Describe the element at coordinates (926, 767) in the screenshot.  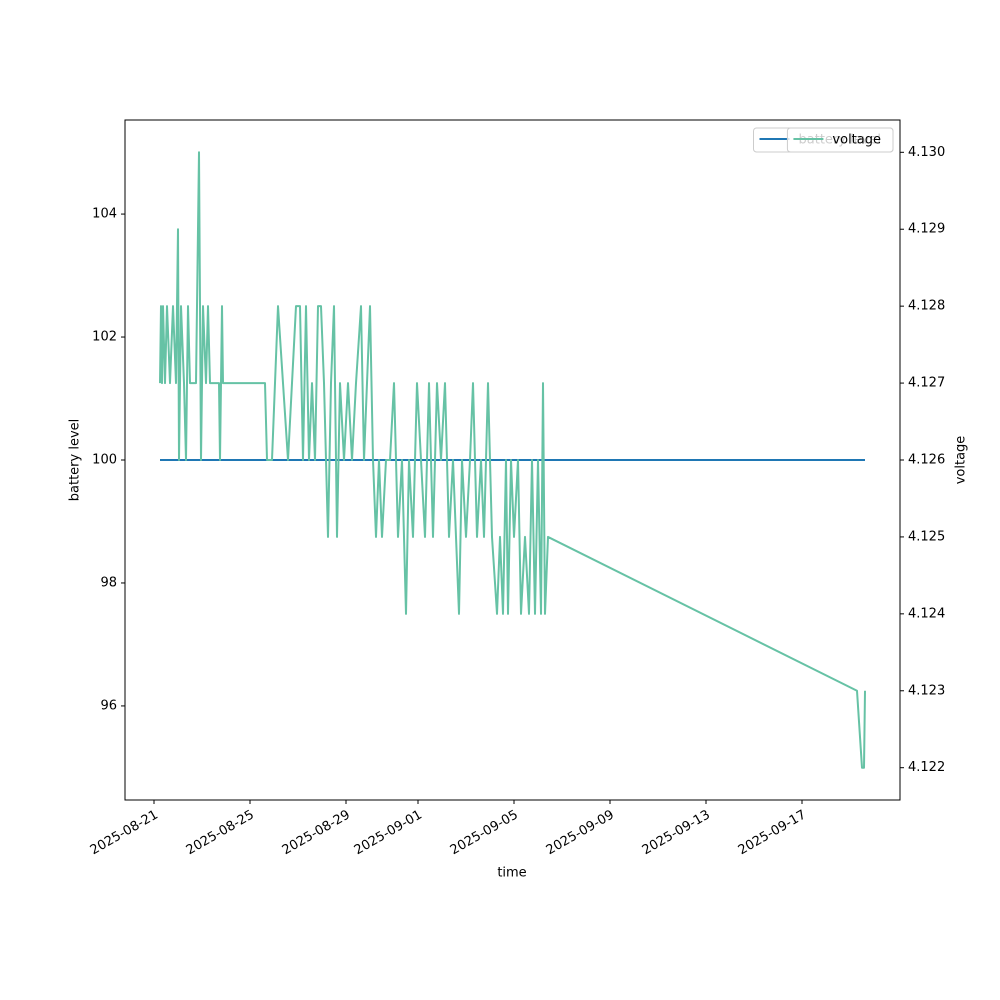
I see `y2-tick-label: 4.122` at that location.